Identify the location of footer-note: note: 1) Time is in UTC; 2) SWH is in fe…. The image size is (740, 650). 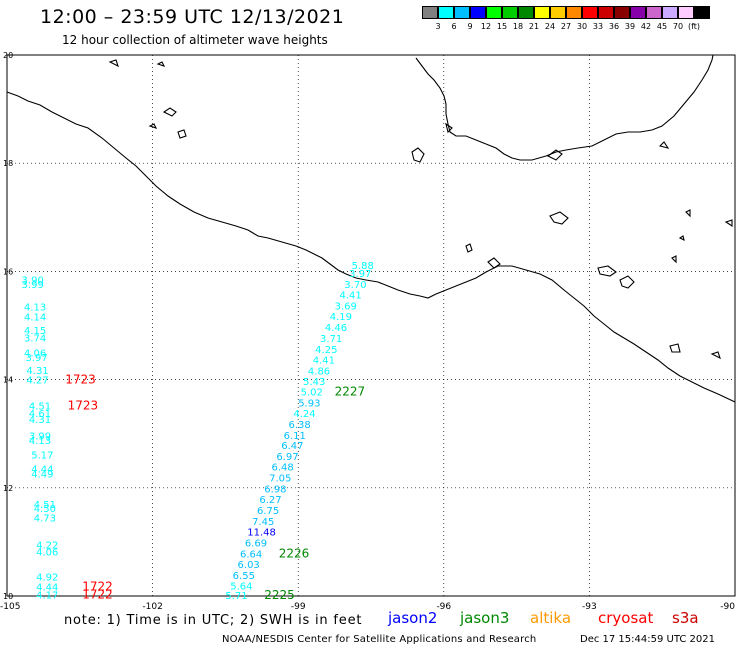
(213, 620).